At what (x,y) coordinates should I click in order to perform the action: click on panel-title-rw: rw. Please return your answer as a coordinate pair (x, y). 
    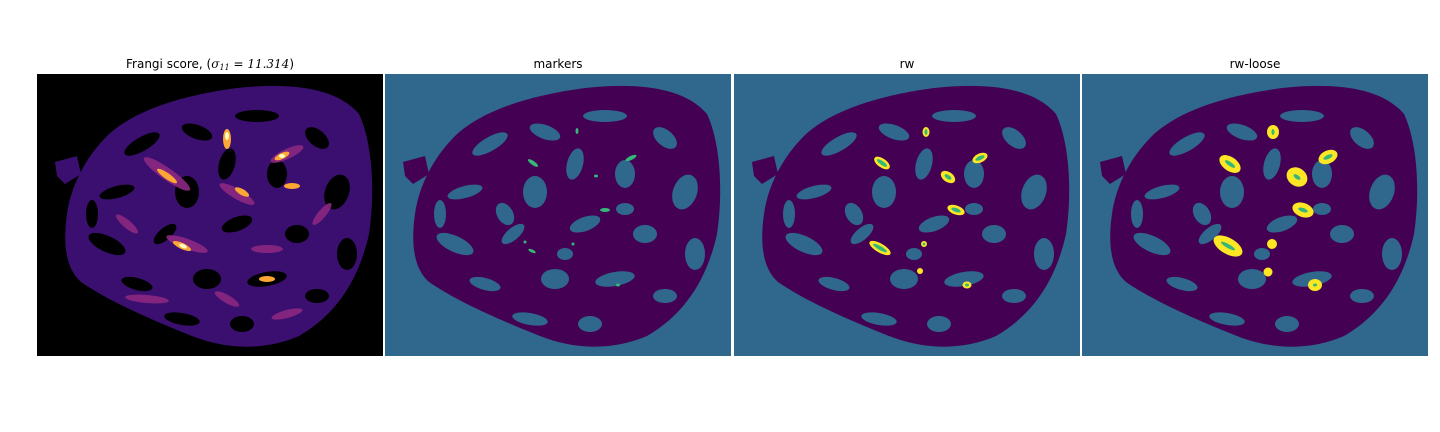
    Looking at the image, I should click on (907, 64).